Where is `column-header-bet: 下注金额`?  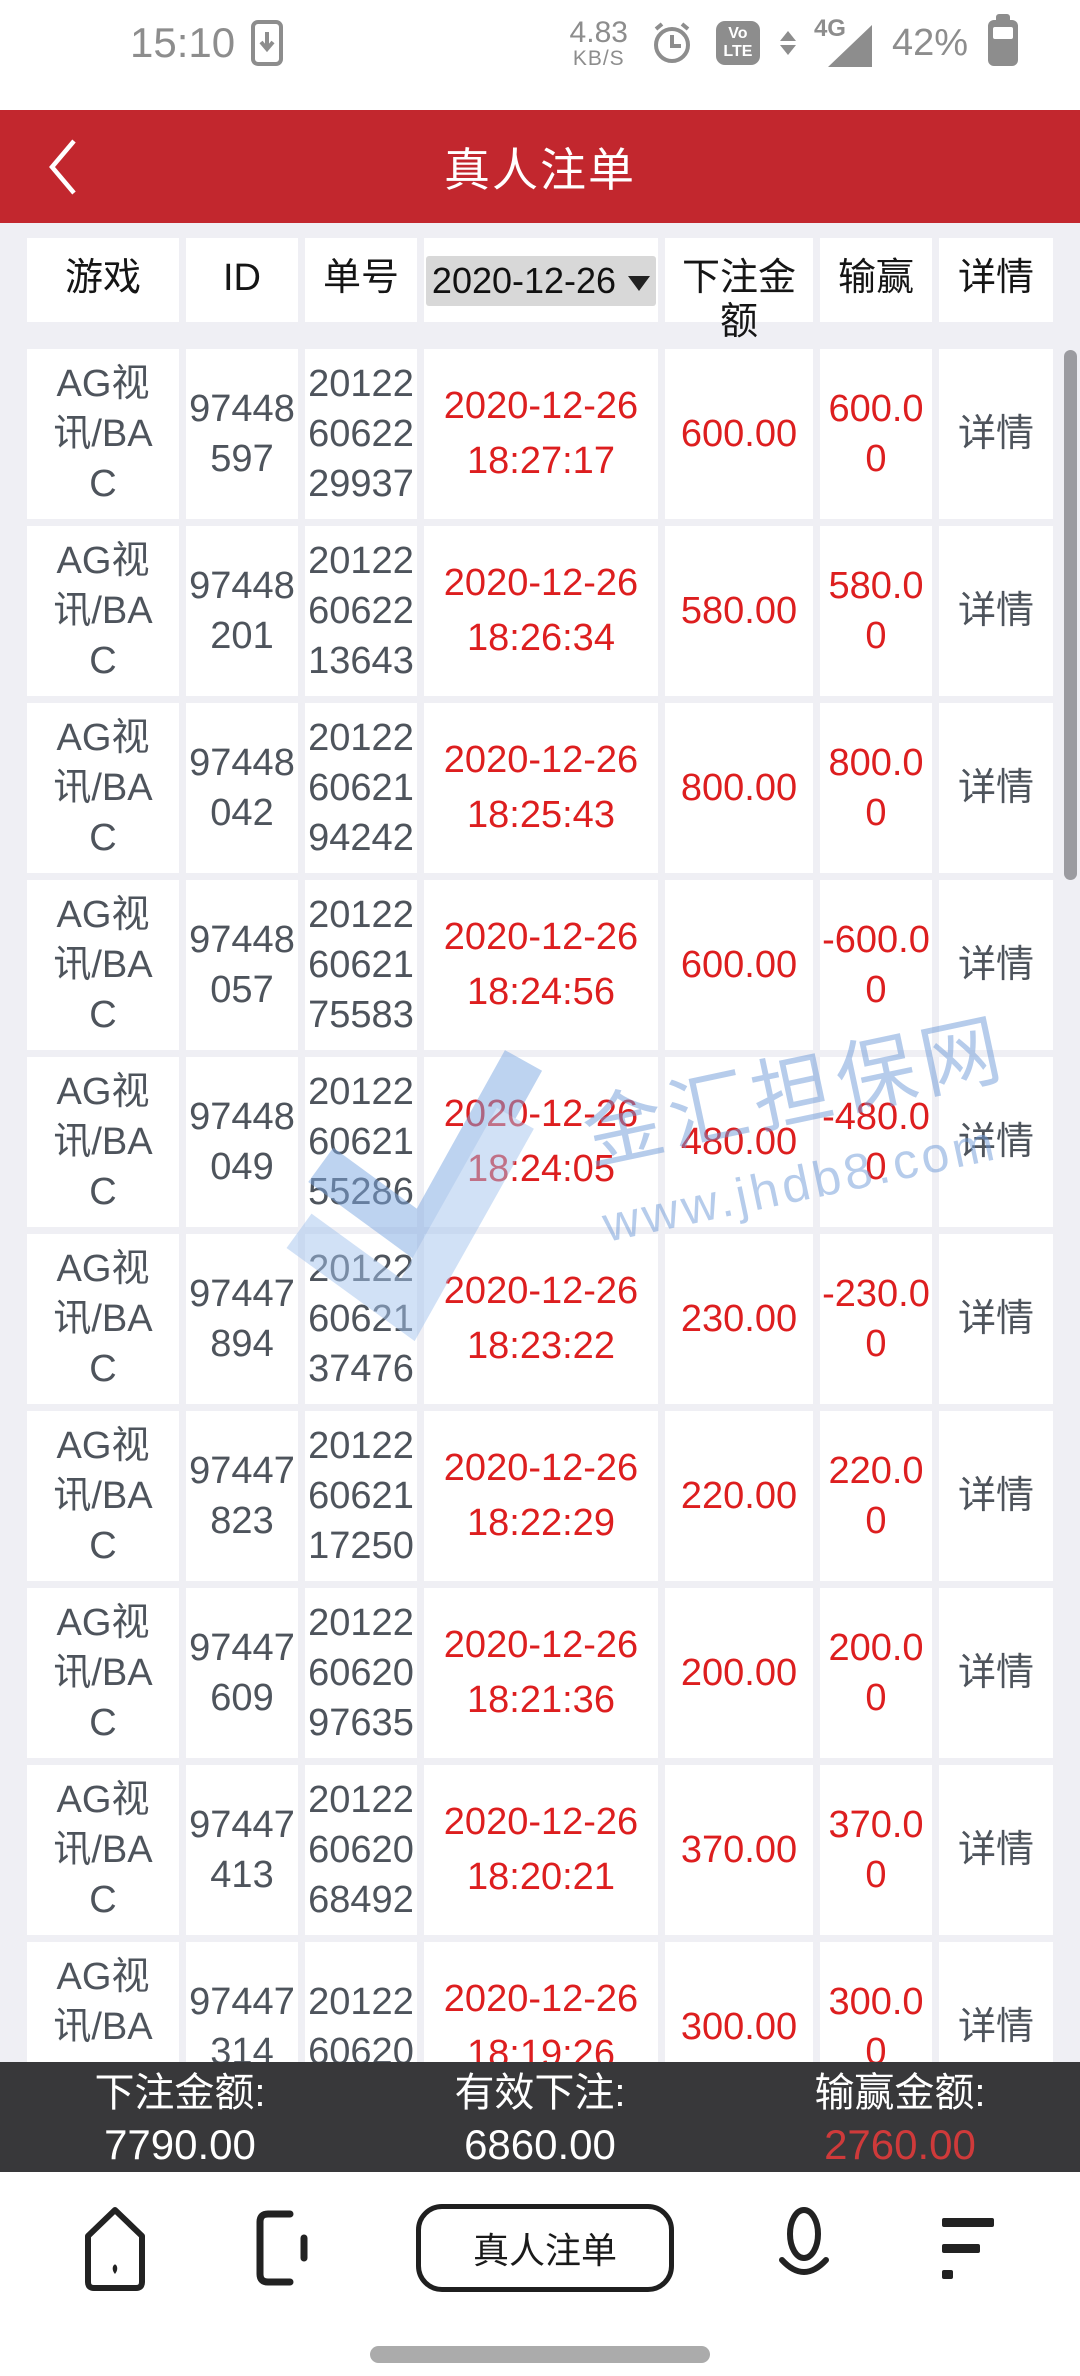
column-header-bet: 下注金额 is located at coordinates (739, 290).